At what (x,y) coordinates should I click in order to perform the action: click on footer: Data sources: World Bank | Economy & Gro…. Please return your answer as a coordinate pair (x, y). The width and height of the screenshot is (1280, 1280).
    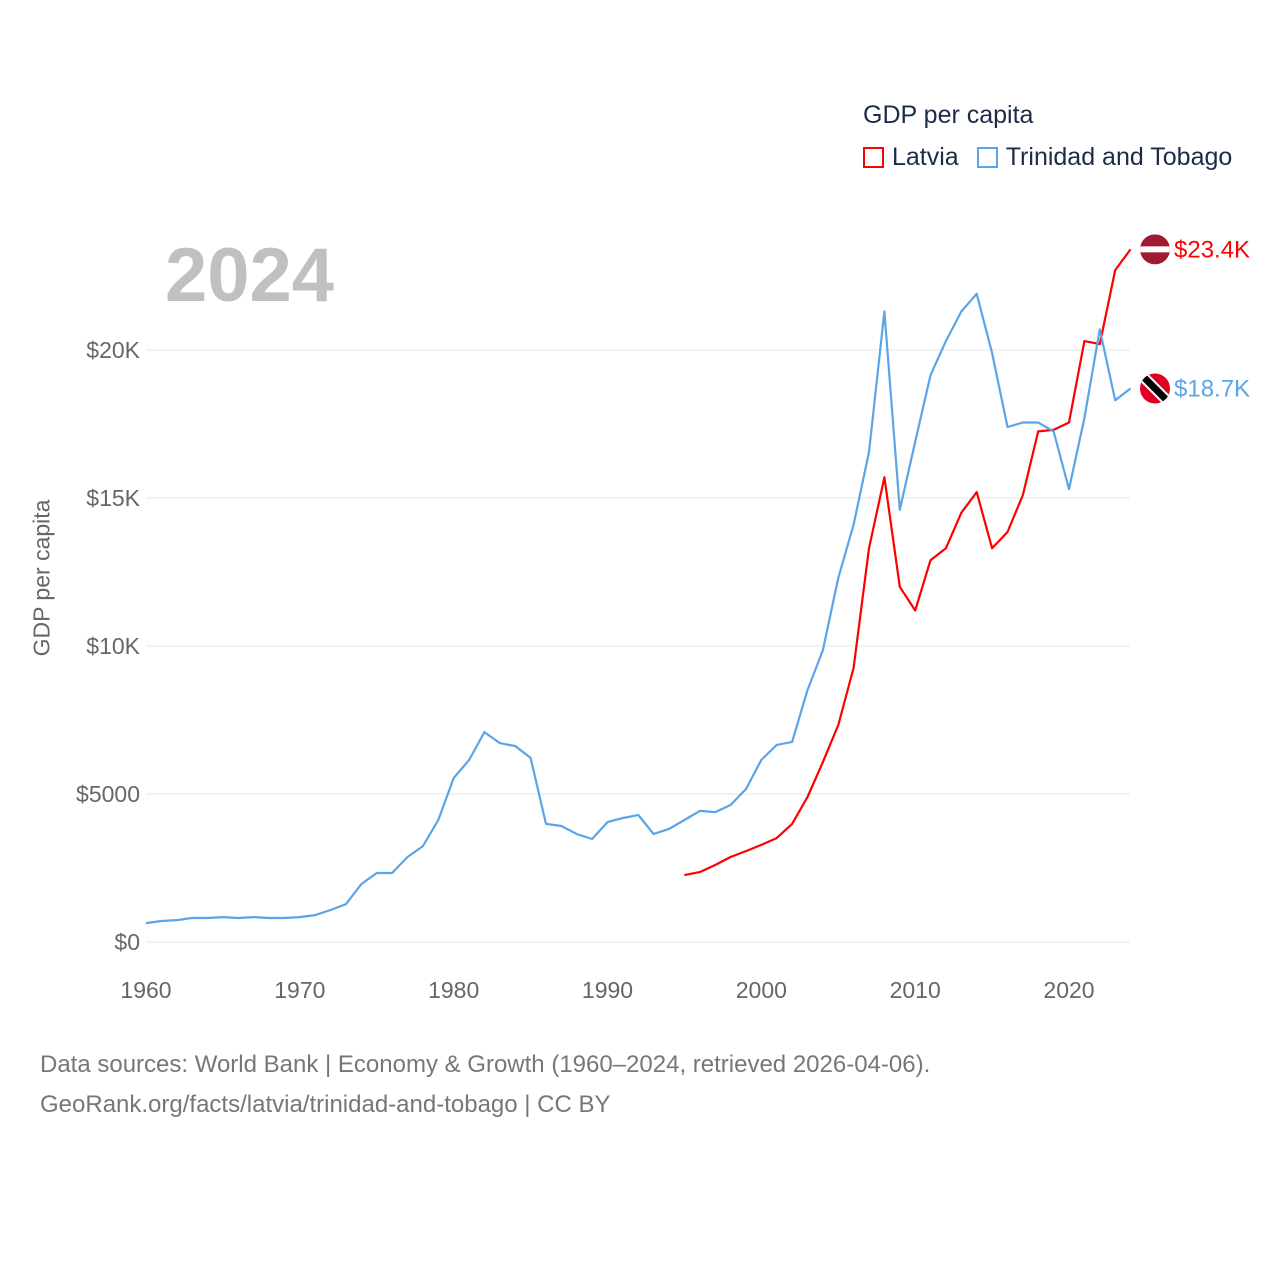
    Looking at the image, I should click on (485, 1085).